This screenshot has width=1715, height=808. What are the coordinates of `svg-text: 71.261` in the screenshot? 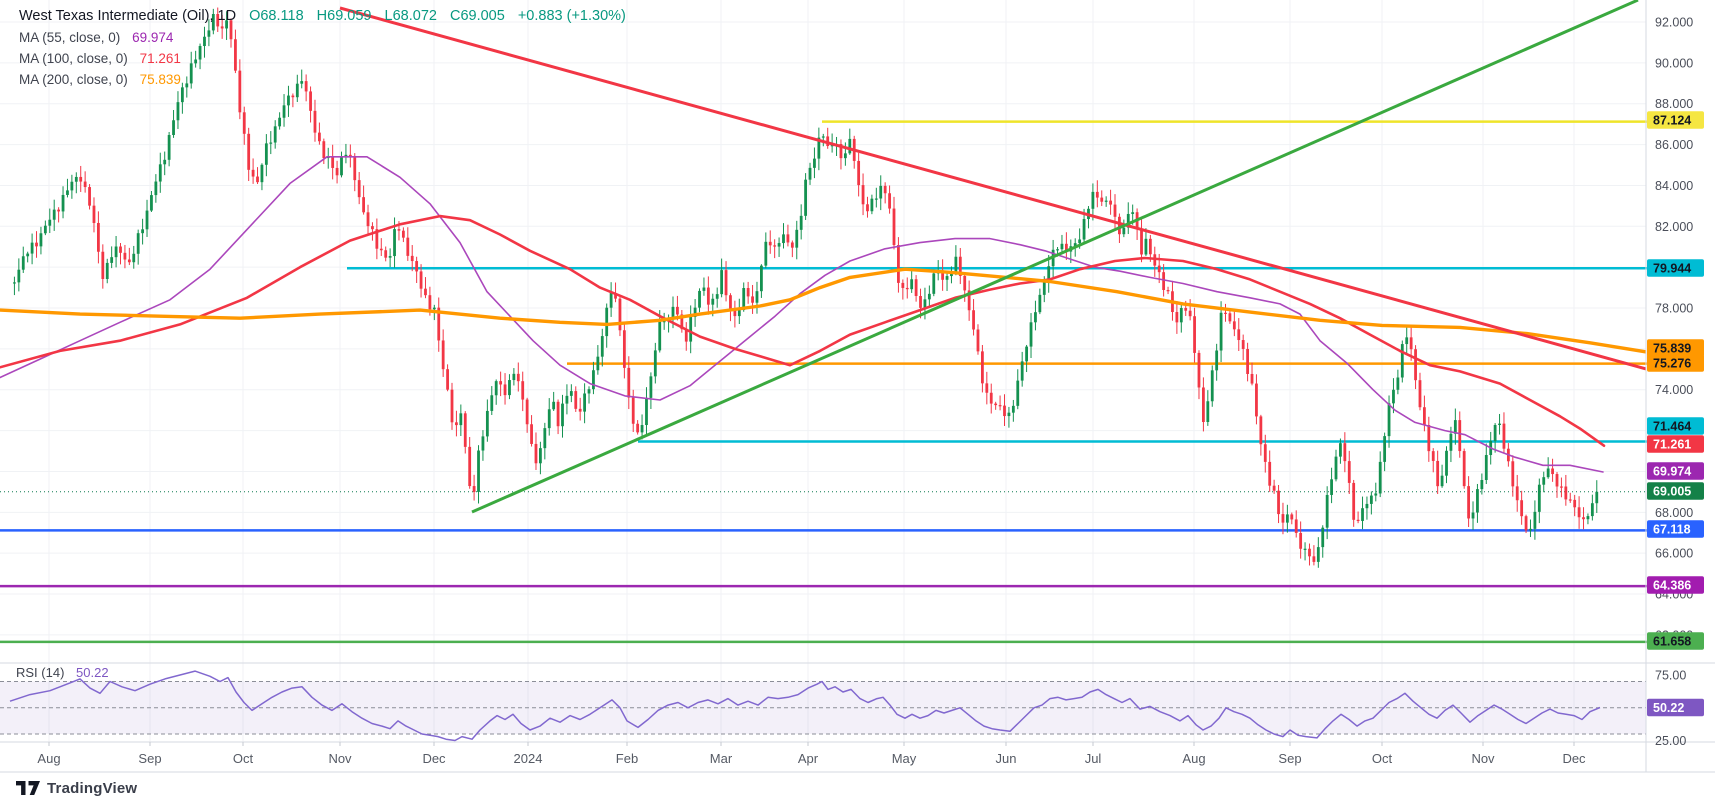 It's located at (1672, 445).